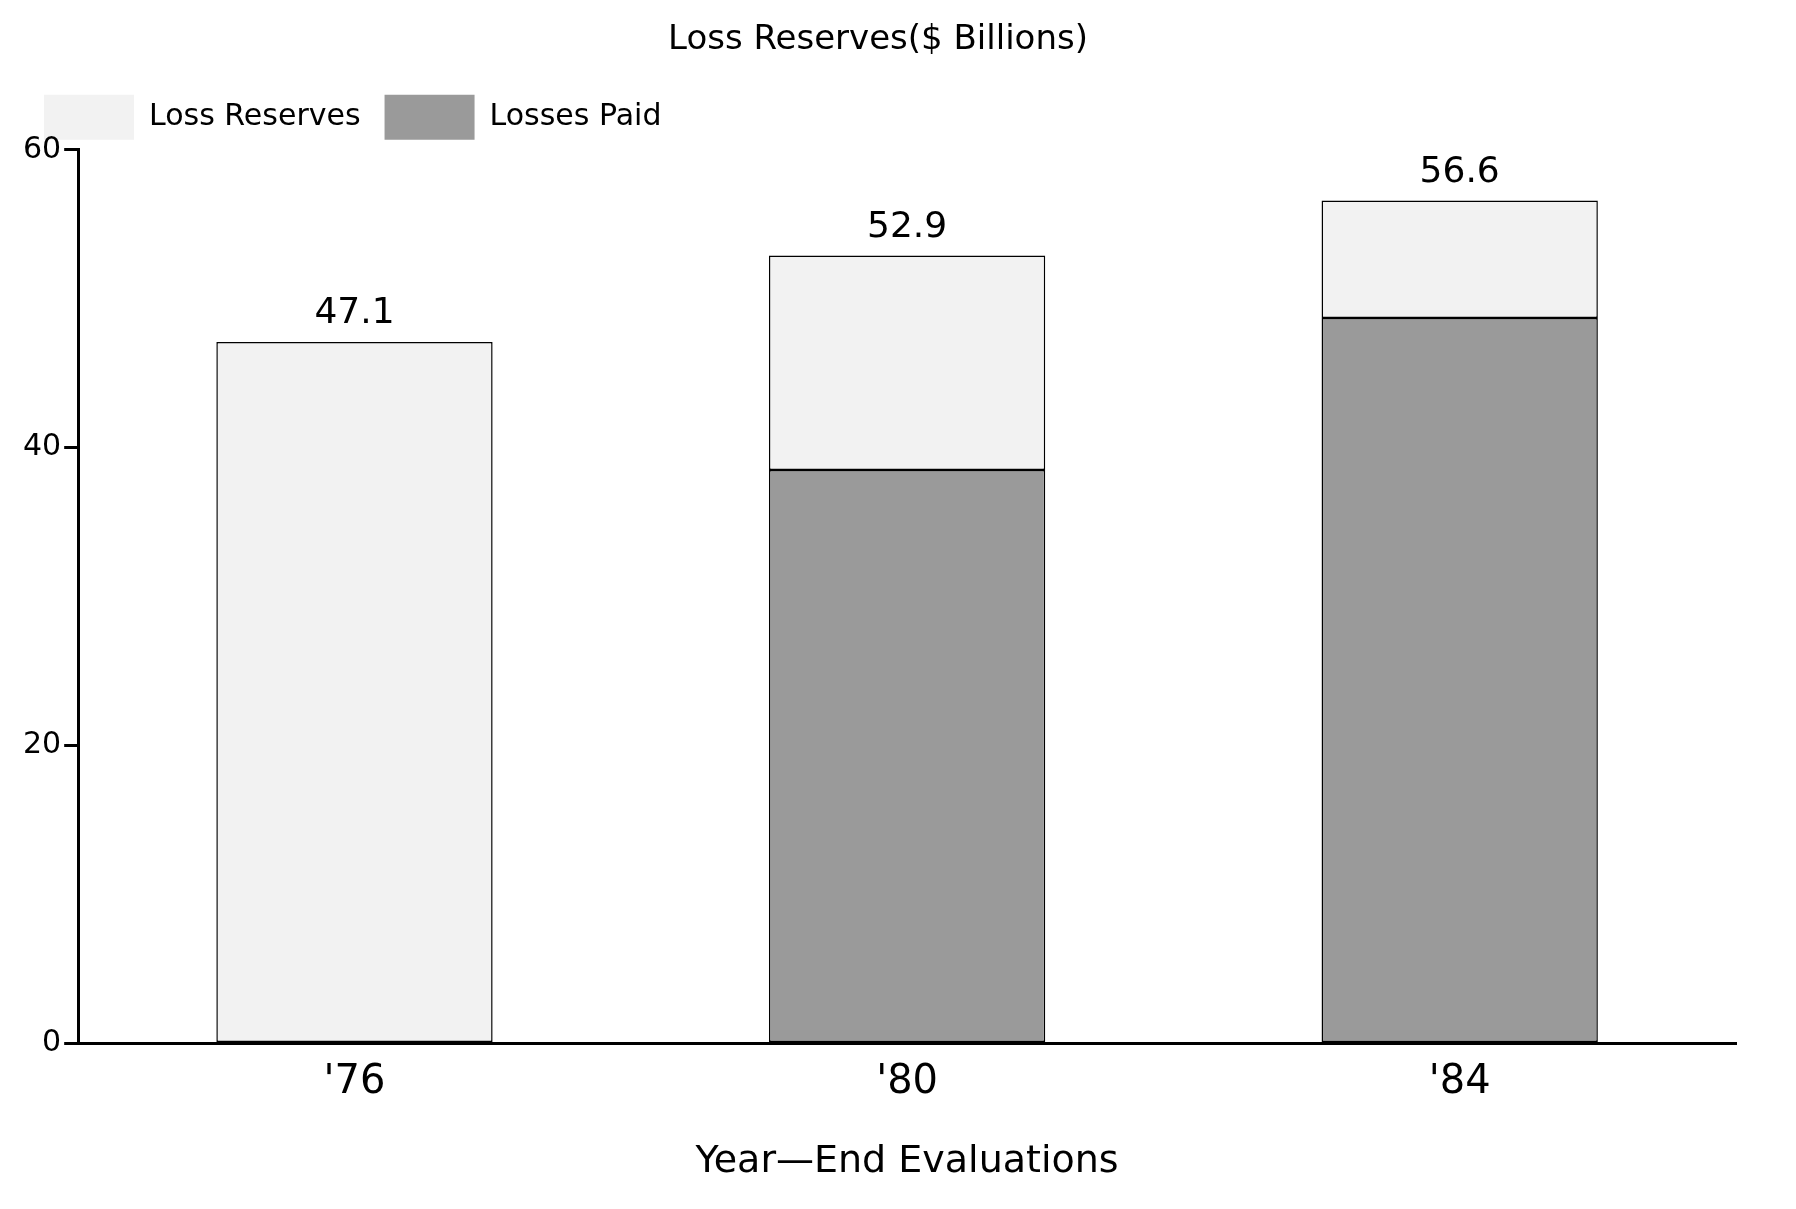  I want to click on total-label: 47.1, so click(354, 311).